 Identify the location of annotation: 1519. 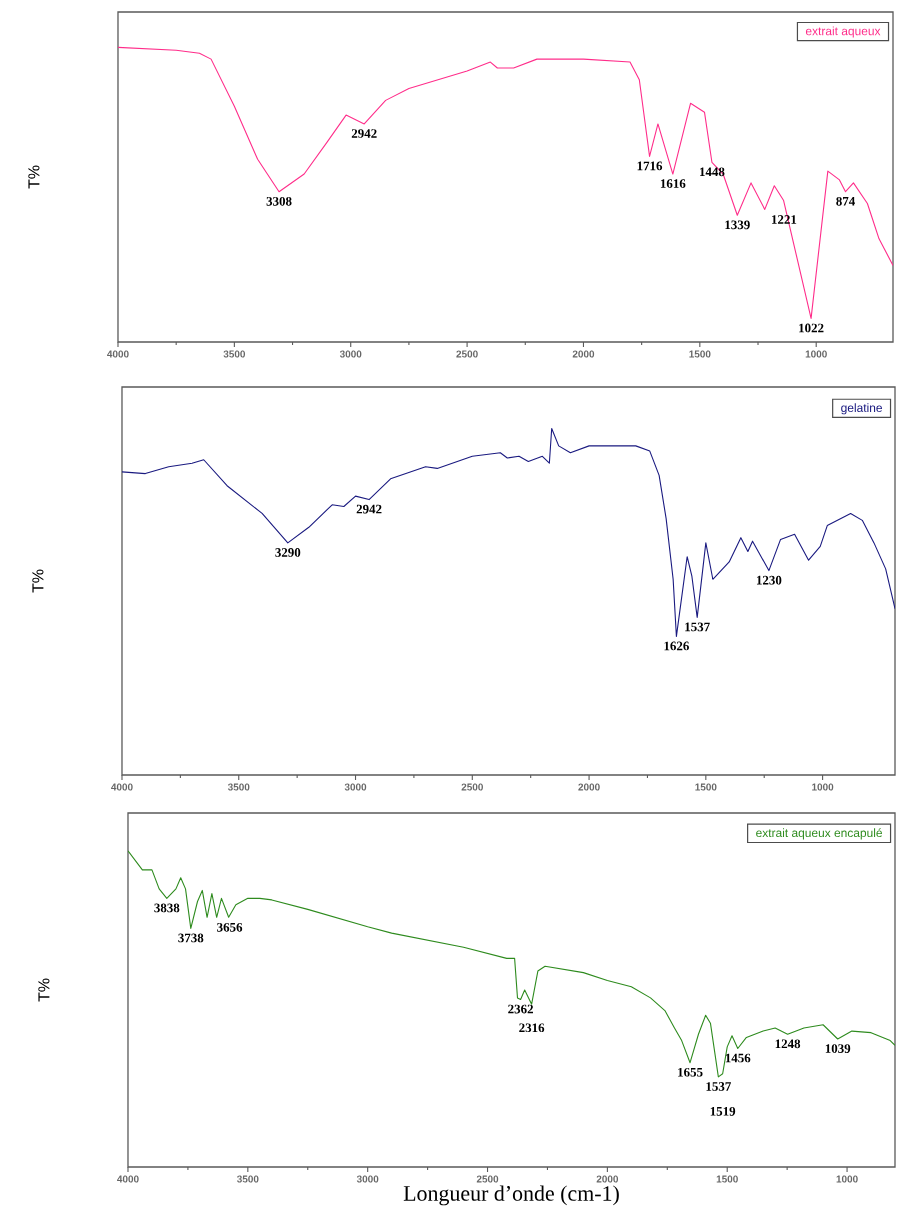
(723, 1111).